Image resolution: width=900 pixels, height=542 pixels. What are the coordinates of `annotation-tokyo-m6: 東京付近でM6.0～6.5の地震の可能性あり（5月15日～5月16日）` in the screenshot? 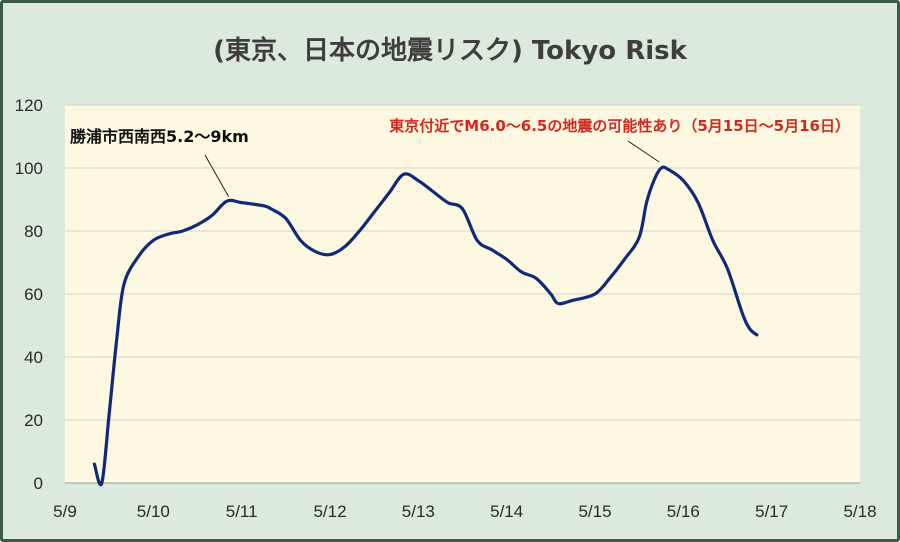 It's located at (619, 126).